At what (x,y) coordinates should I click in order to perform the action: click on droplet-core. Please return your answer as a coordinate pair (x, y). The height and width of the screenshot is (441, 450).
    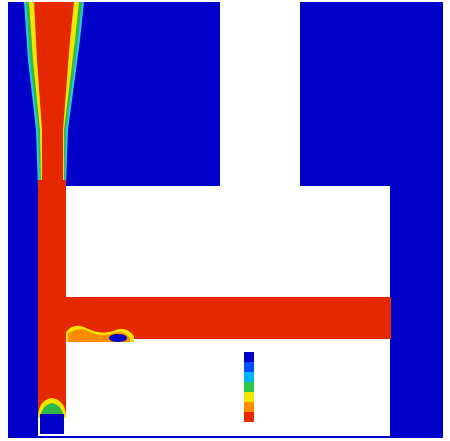
    Looking at the image, I should click on (52, 424).